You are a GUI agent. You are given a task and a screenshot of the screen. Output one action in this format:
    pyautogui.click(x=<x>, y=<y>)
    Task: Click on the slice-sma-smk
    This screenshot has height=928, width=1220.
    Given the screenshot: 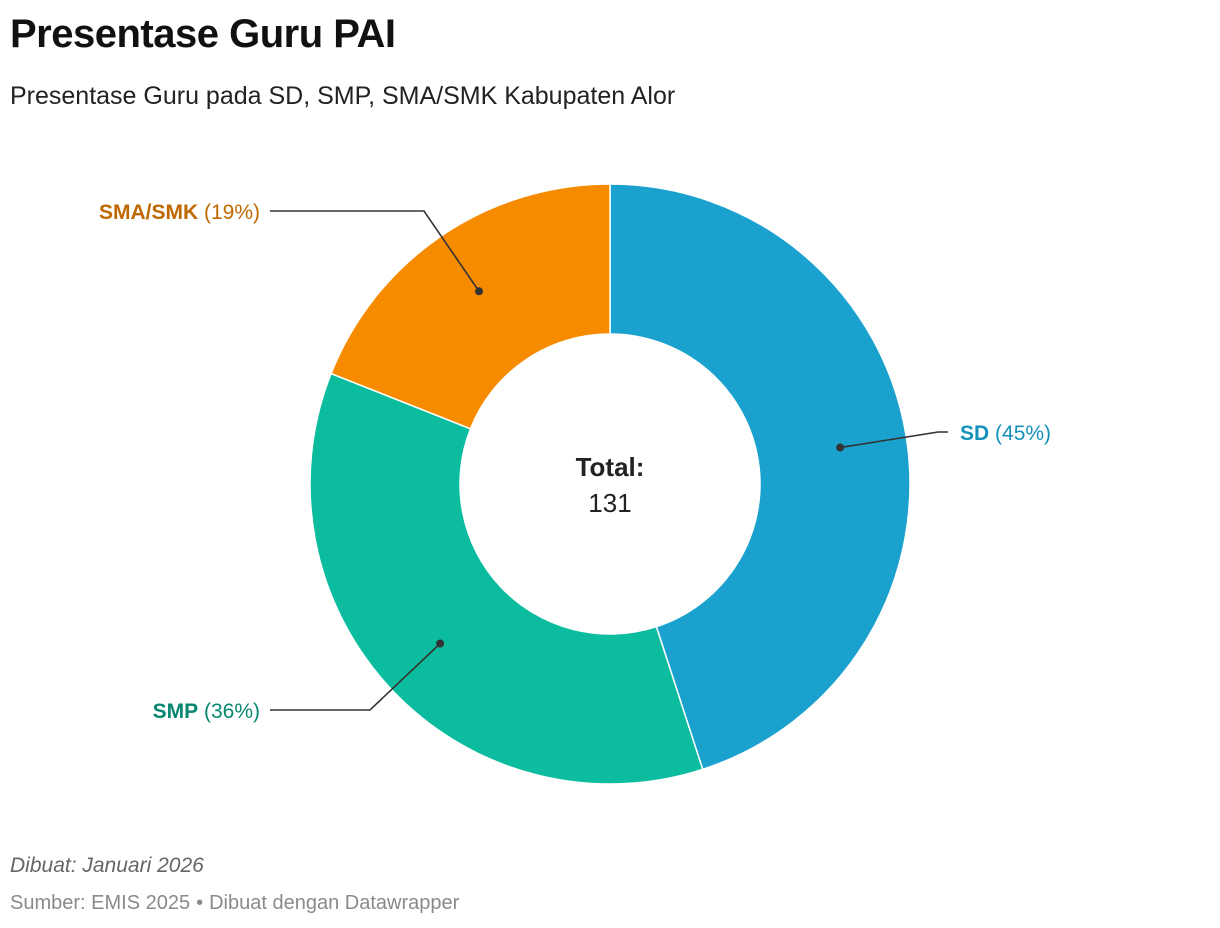 What is the action you would take?
    pyautogui.click(x=470, y=306)
    